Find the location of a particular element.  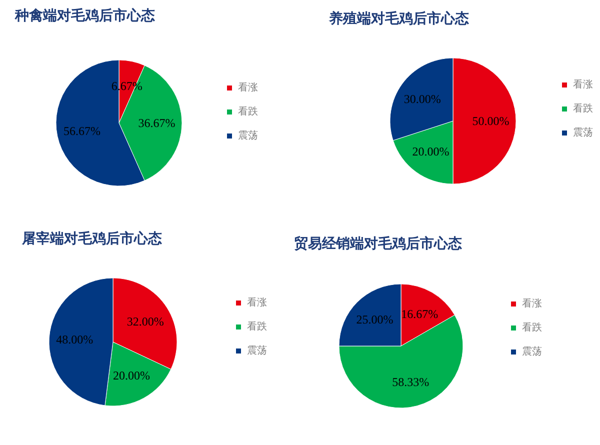

data-label: 36.67% is located at coordinates (157, 123).